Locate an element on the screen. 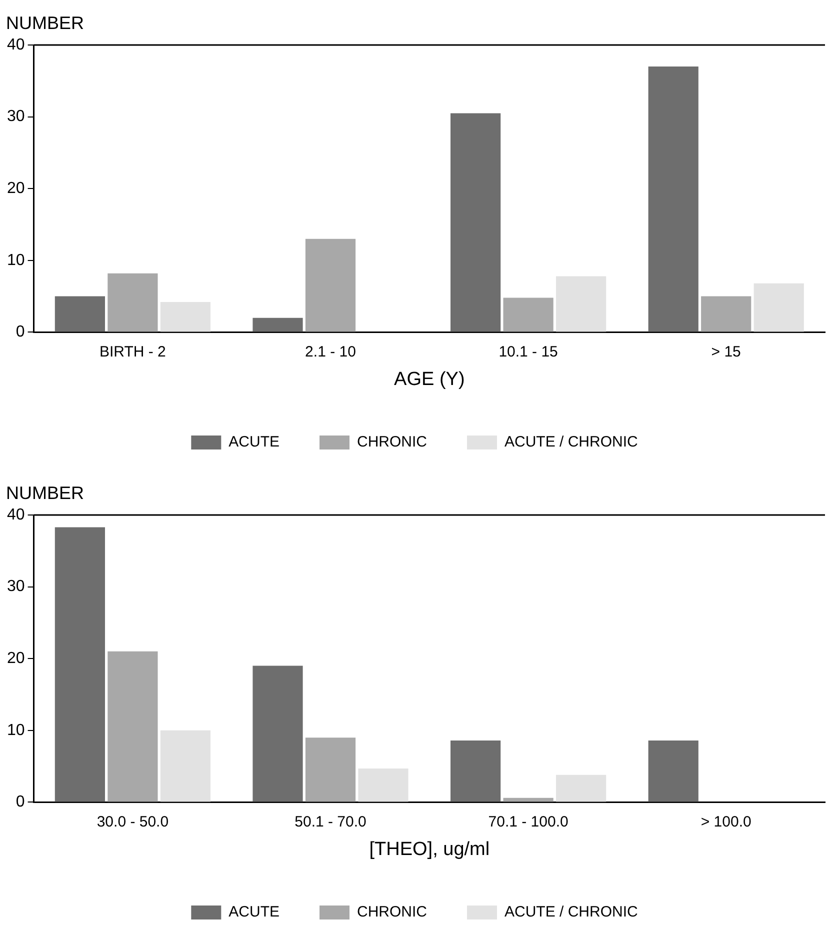  x-axis-title: [THEO], ug/ml is located at coordinates (429, 849).